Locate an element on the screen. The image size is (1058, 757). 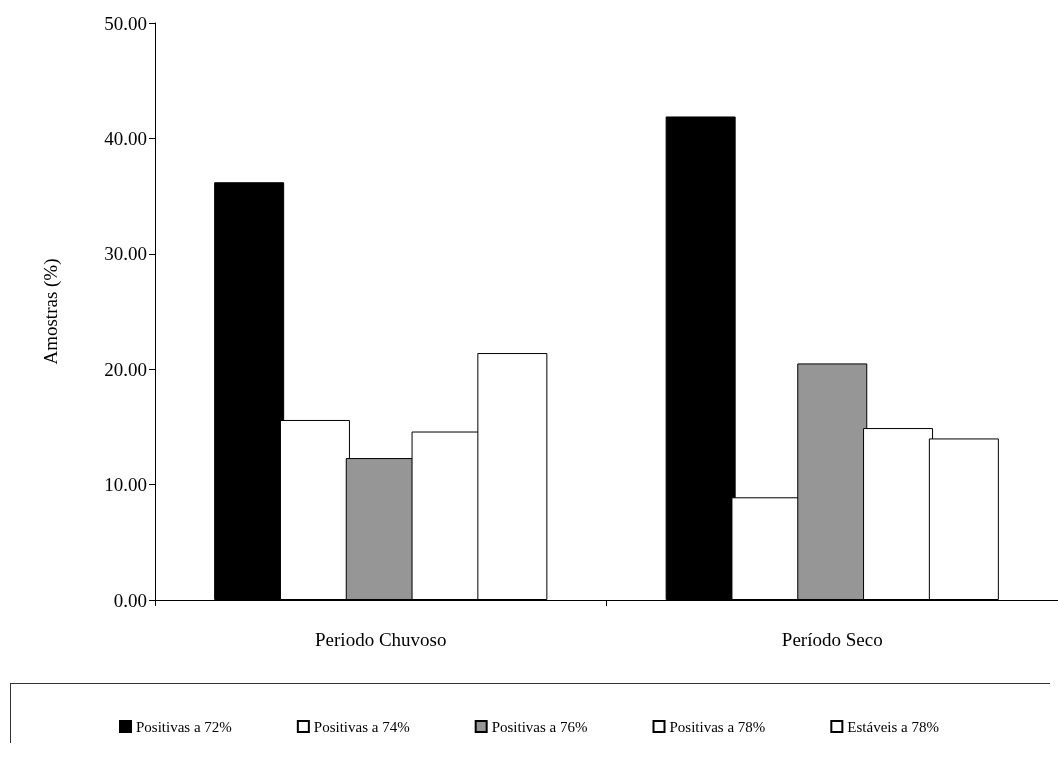
y-tick-label: 50.00 is located at coordinates (125, 23).